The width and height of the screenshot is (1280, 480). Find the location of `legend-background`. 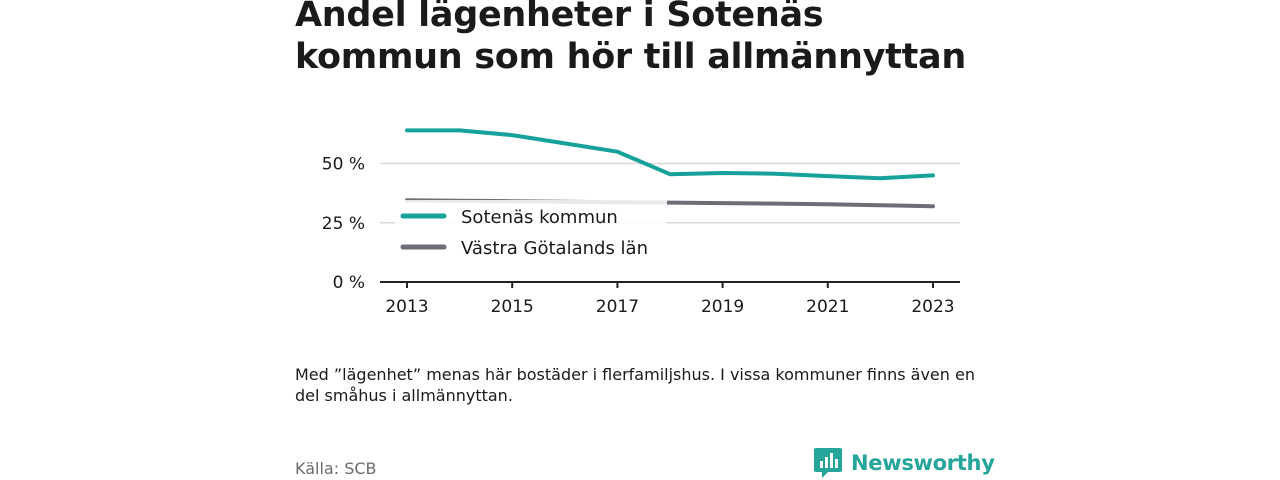

legend-background is located at coordinates (531, 231).